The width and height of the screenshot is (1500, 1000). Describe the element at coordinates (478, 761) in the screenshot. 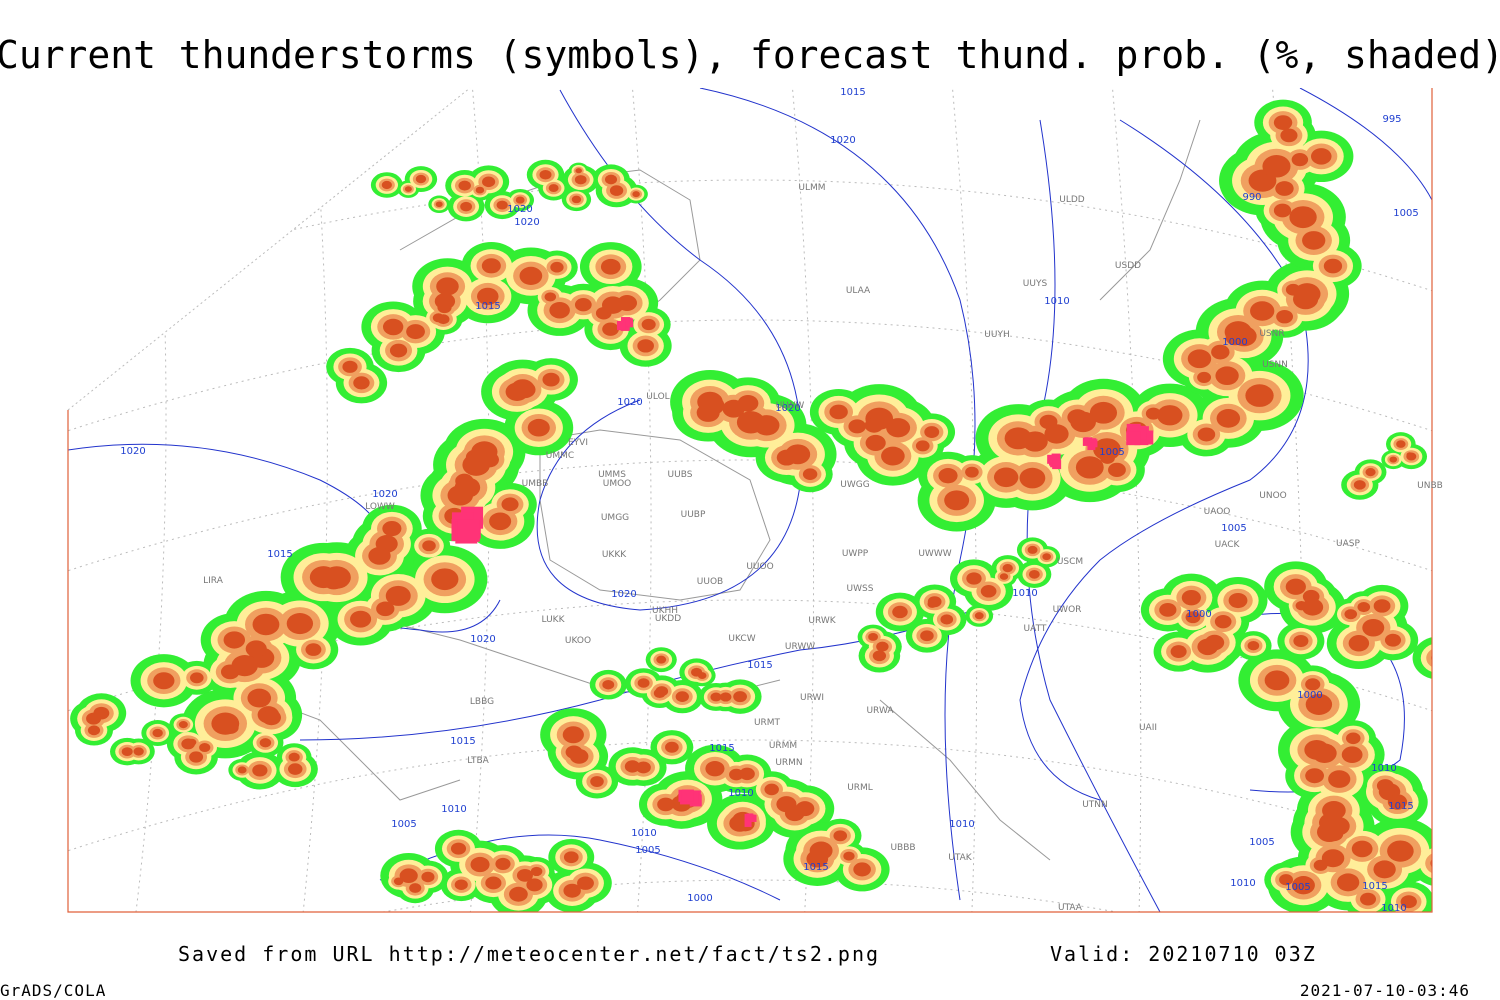

I see `station-label: LTBA` at that location.